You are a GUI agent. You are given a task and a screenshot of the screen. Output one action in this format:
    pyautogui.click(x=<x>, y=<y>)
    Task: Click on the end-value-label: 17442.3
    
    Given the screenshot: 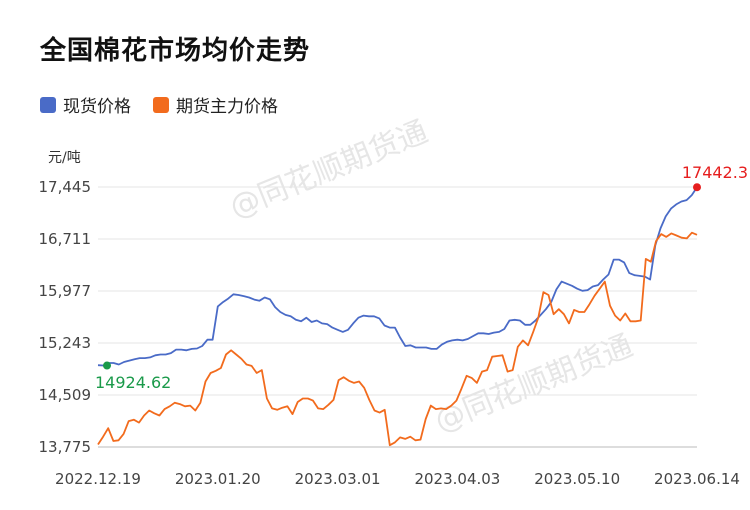 What is the action you would take?
    pyautogui.click(x=715, y=172)
    